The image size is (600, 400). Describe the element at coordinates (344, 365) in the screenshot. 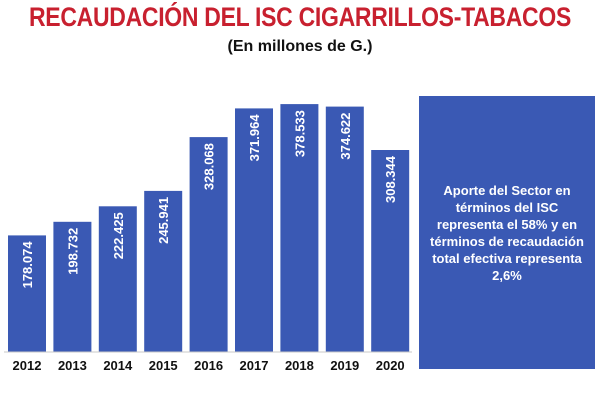

I see `year-label-2019: 2019` at that location.